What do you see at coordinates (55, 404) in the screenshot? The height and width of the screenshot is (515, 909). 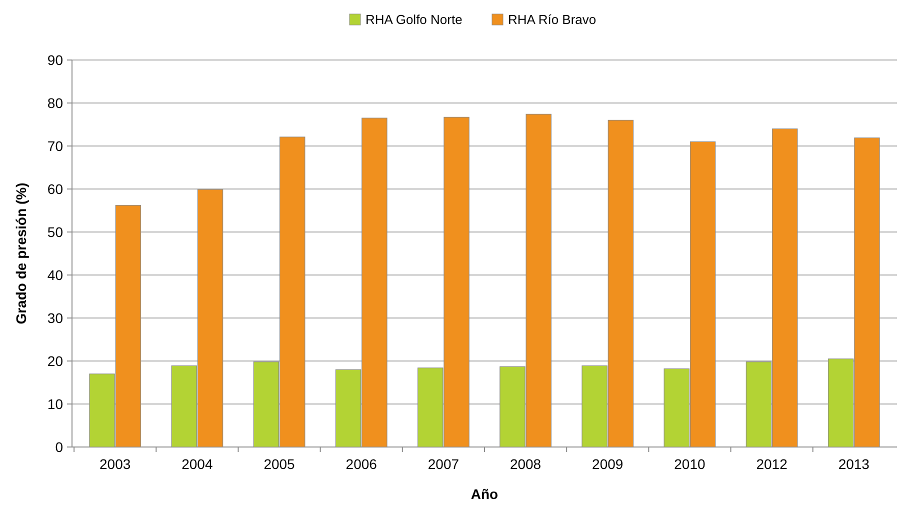 I see `y-tick-label: 10` at bounding box center [55, 404].